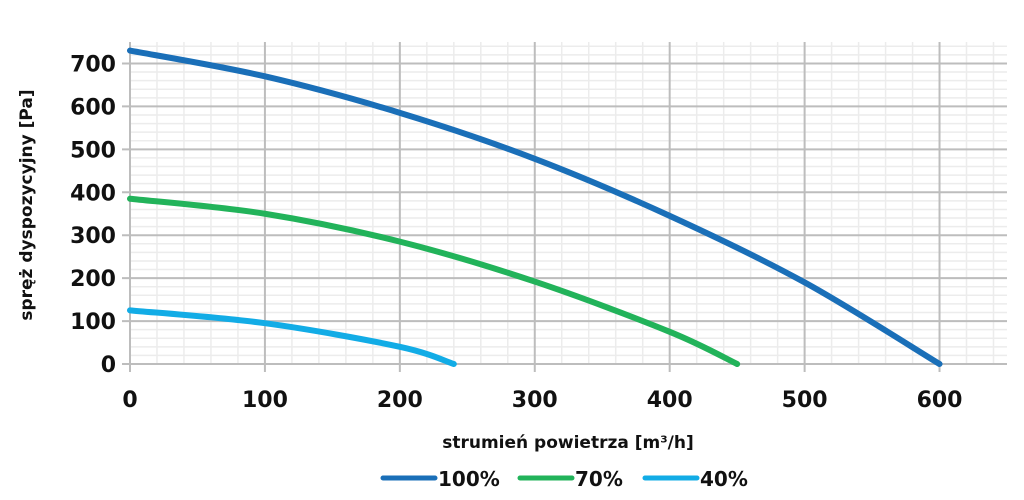 The height and width of the screenshot is (500, 1024). I want to click on y-tick-label: 100, so click(93, 322).